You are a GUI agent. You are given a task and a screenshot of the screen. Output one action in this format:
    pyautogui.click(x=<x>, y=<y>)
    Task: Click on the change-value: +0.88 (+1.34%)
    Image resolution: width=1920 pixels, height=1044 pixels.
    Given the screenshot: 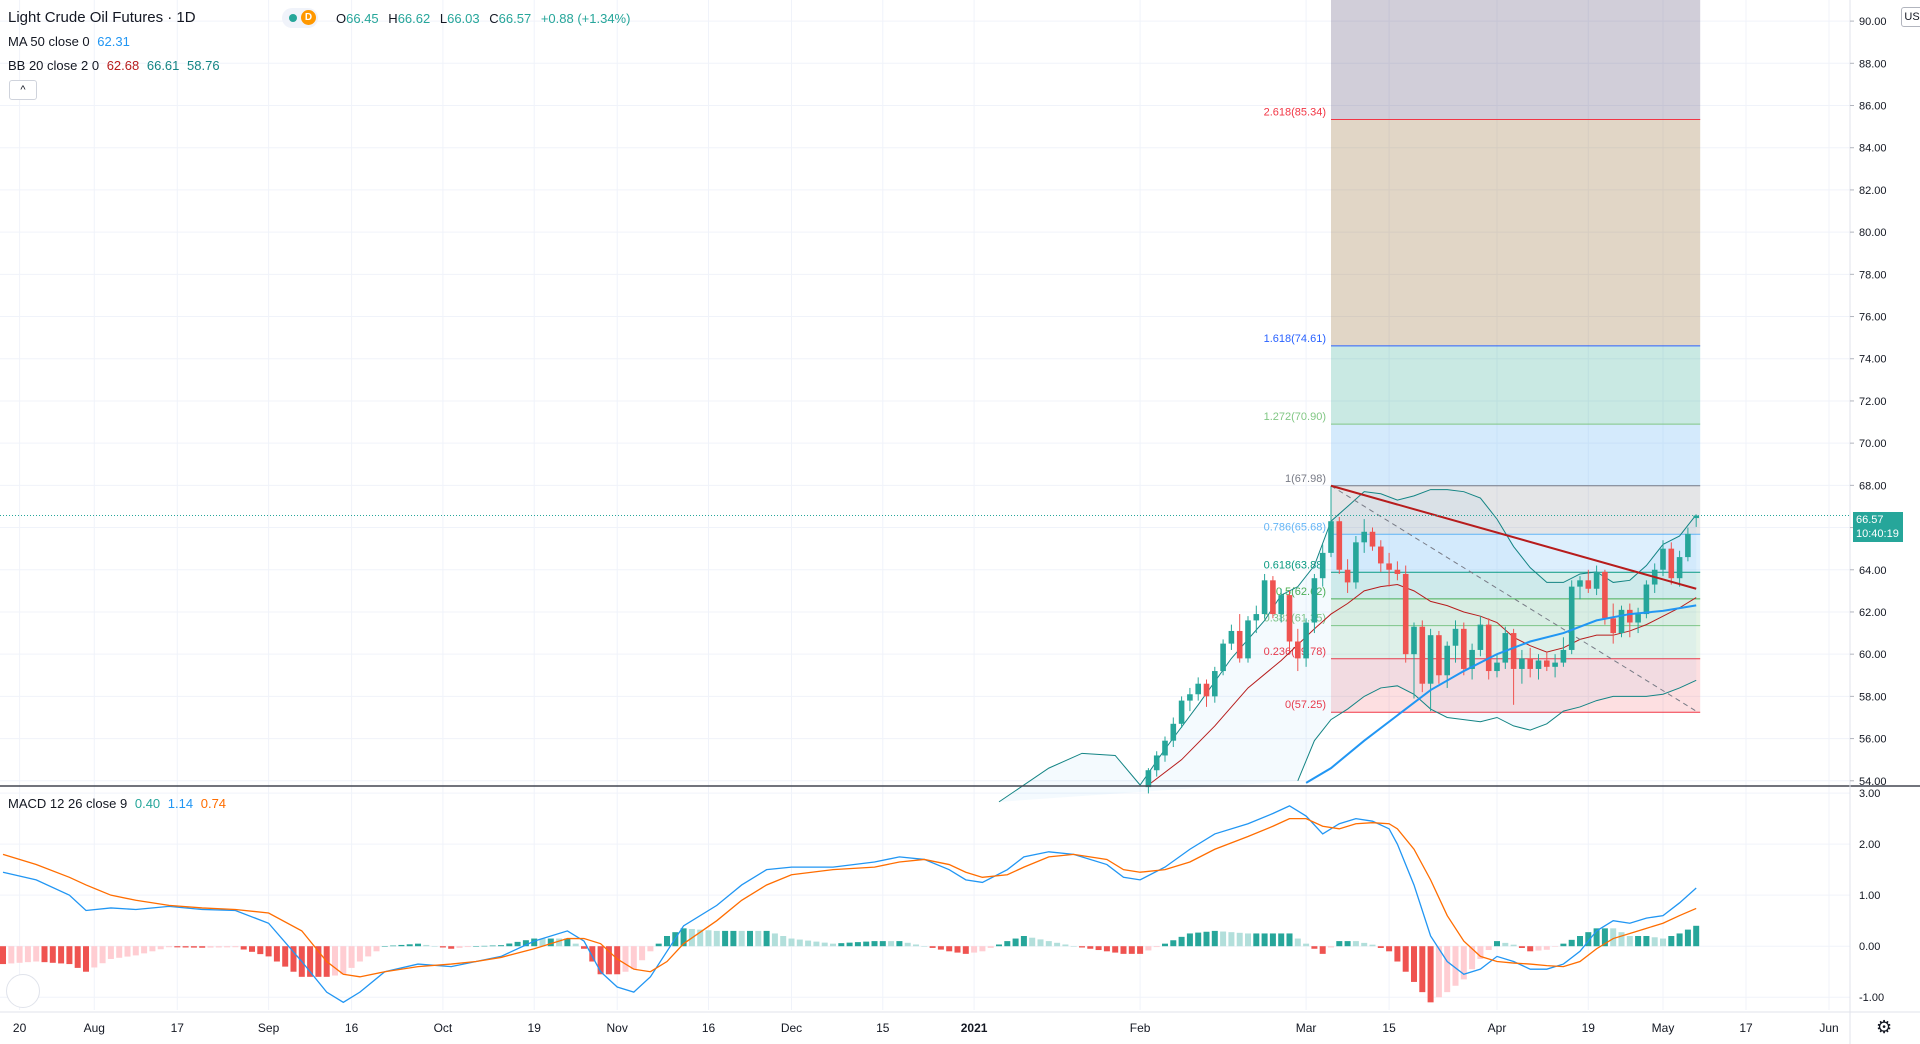 What is the action you would take?
    pyautogui.click(x=585, y=18)
    